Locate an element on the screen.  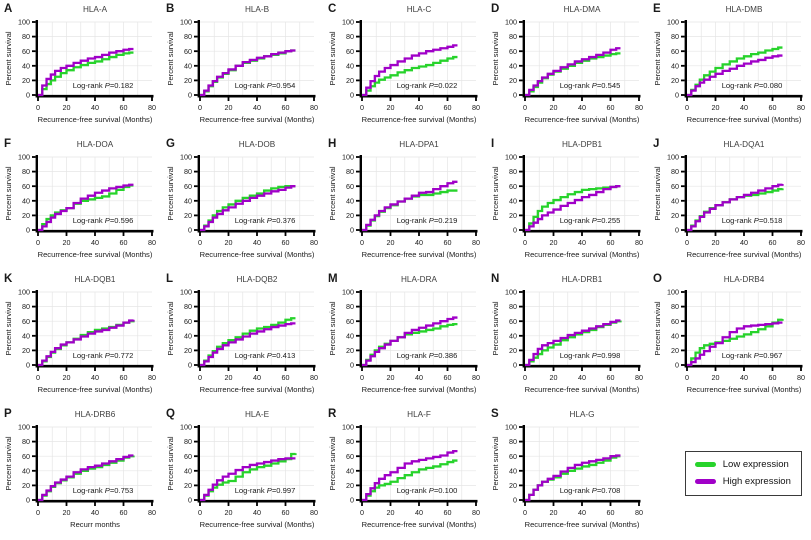
panel-letter: O is located at coordinates (657, 279).